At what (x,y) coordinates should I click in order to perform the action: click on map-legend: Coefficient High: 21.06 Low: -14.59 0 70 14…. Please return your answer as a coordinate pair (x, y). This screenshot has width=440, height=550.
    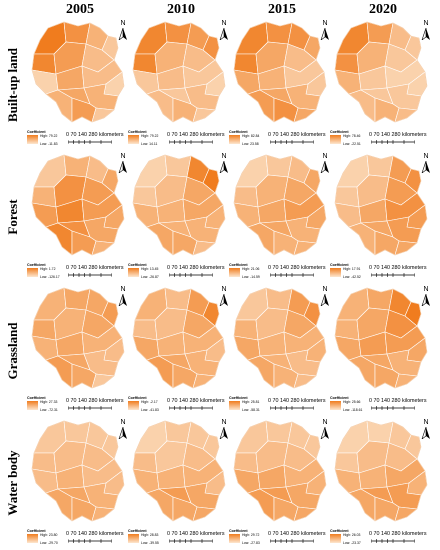
    Looking at the image, I should click on (280, 273).